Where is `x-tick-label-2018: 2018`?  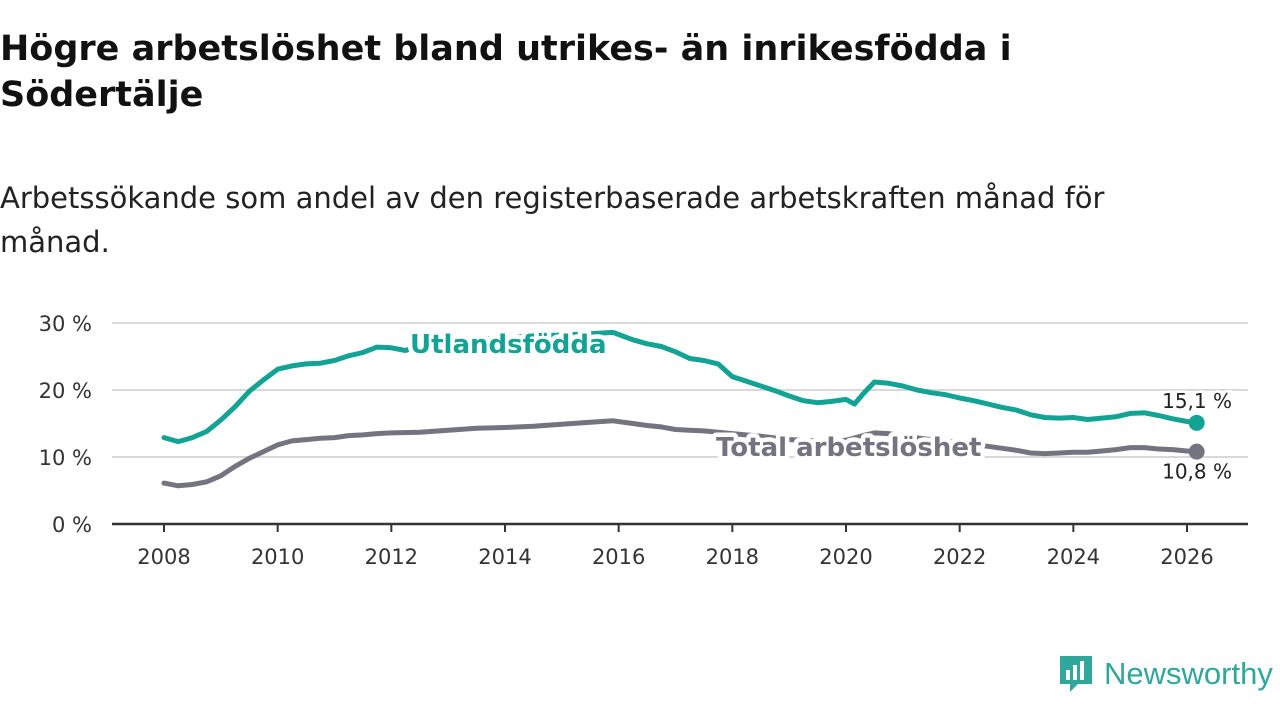 x-tick-label-2018: 2018 is located at coordinates (732, 557).